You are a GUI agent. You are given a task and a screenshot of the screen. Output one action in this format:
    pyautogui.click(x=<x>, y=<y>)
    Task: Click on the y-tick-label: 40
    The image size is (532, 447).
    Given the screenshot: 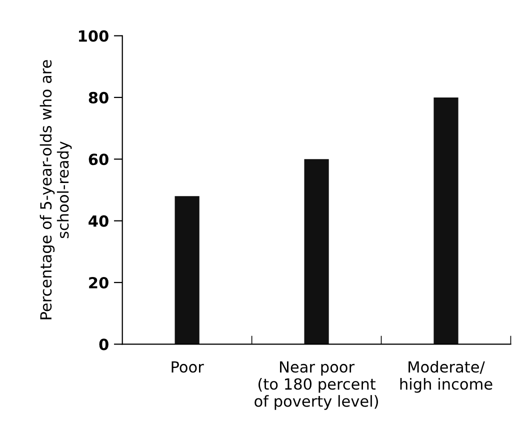 What is the action you would take?
    pyautogui.click(x=98, y=221)
    